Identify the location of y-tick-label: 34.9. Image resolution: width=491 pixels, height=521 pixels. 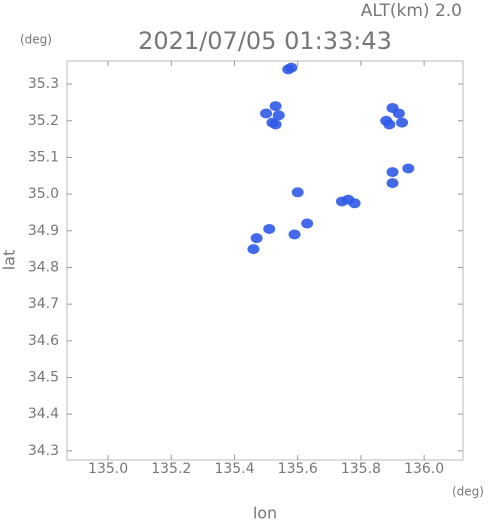
(43, 231).